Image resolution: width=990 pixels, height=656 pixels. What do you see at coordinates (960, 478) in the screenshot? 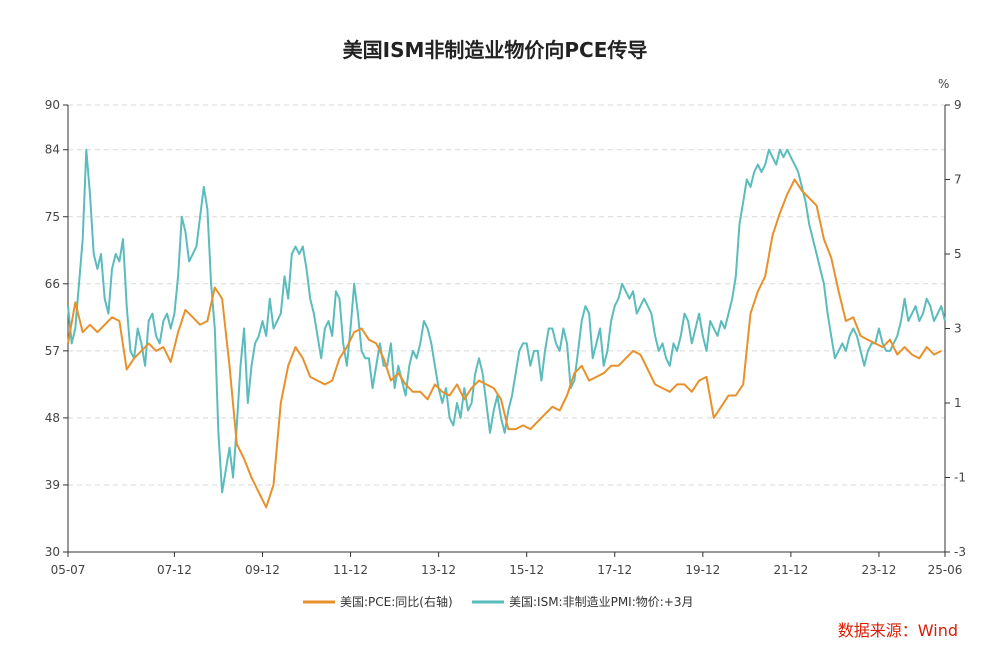
I see `right-tick-label: -1` at bounding box center [960, 478].